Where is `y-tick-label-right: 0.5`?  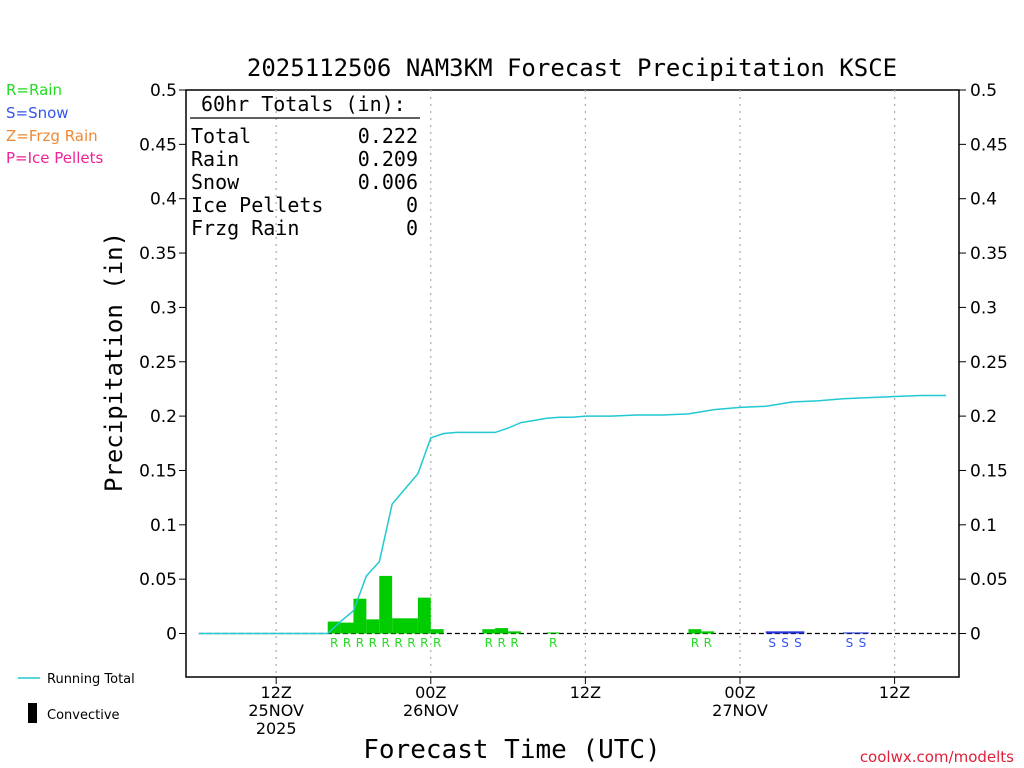
y-tick-label-right: 0.5 is located at coordinates (983, 91).